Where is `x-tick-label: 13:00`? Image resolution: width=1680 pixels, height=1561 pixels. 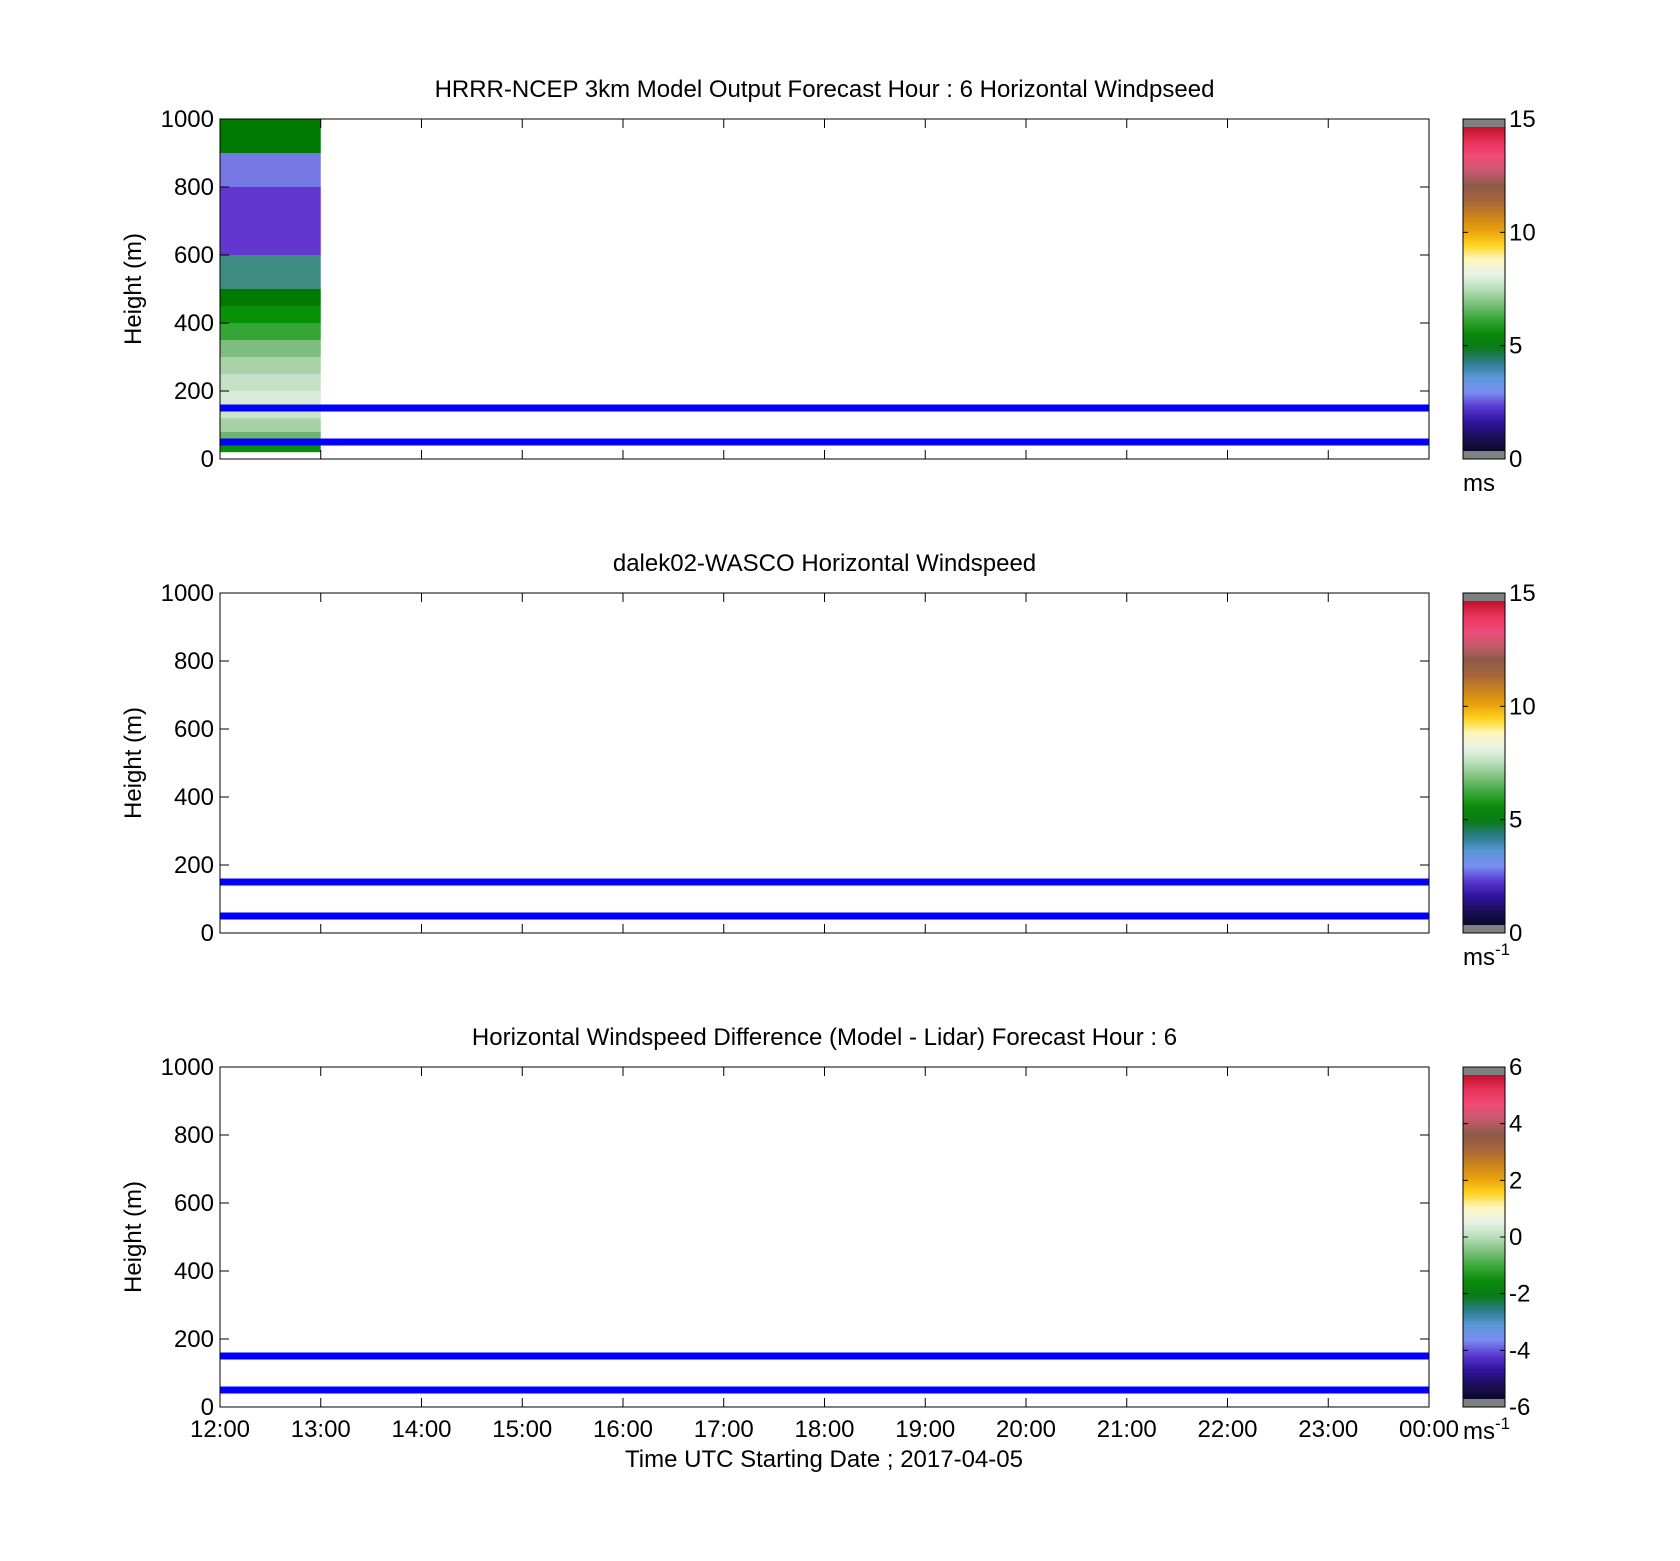
x-tick-label: 13:00 is located at coordinates (321, 1429).